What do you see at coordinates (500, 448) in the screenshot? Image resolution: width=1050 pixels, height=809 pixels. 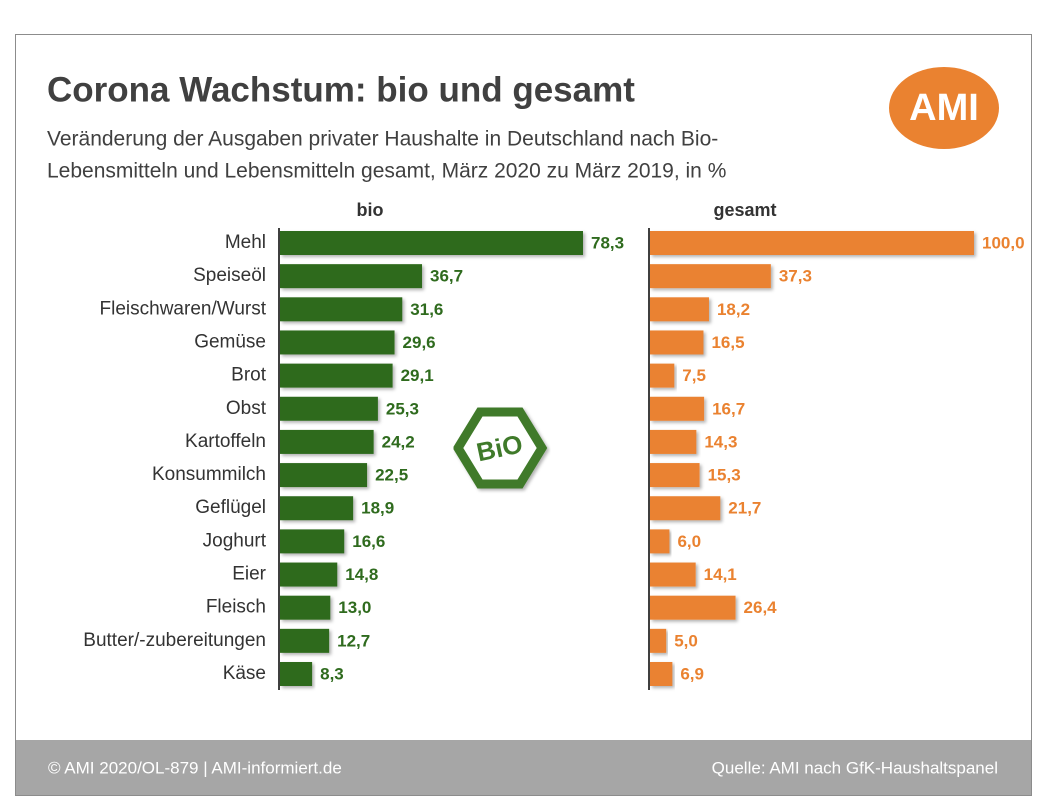 I see `bio-badge: BiO` at bounding box center [500, 448].